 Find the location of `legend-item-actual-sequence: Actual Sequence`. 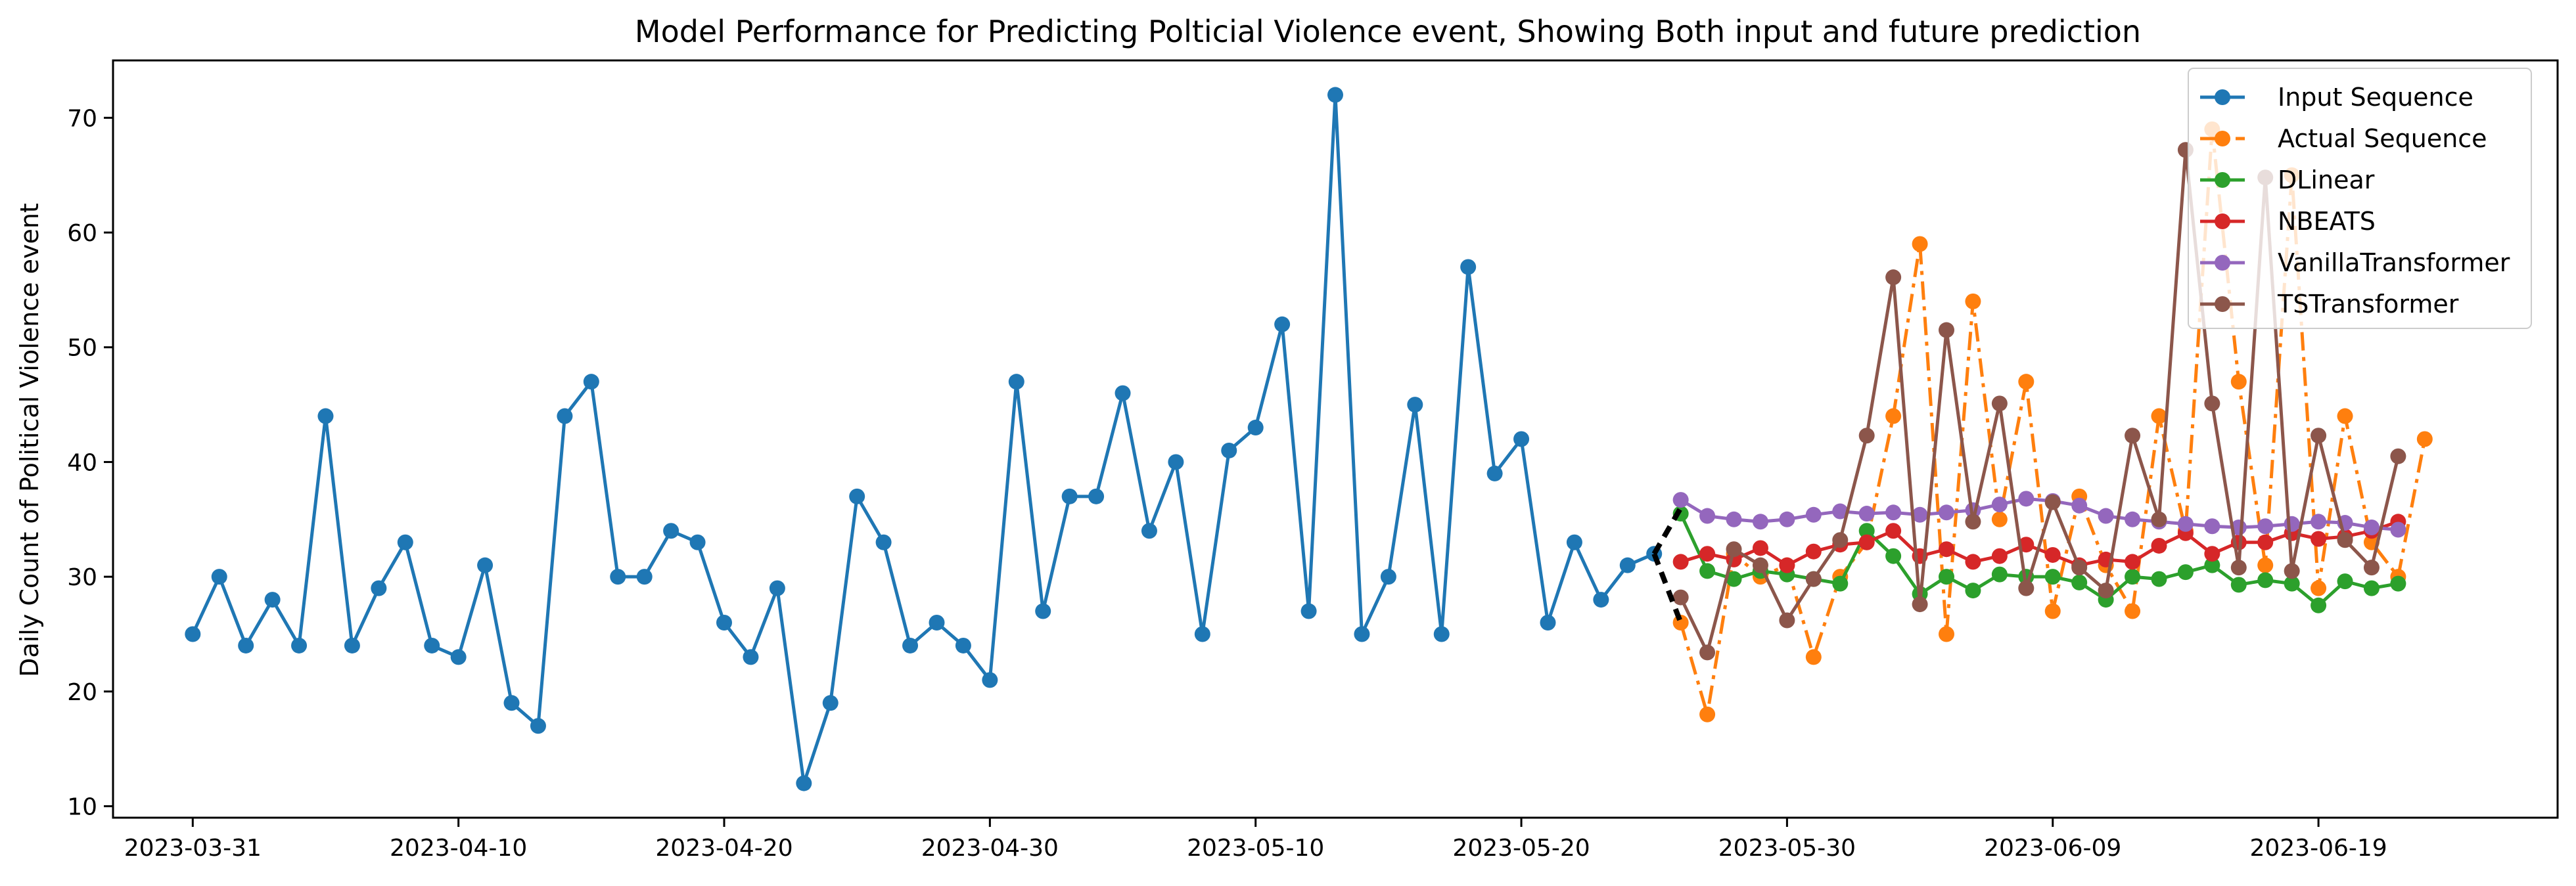

legend-item-actual-sequence: Actual Sequence is located at coordinates (2344, 139).